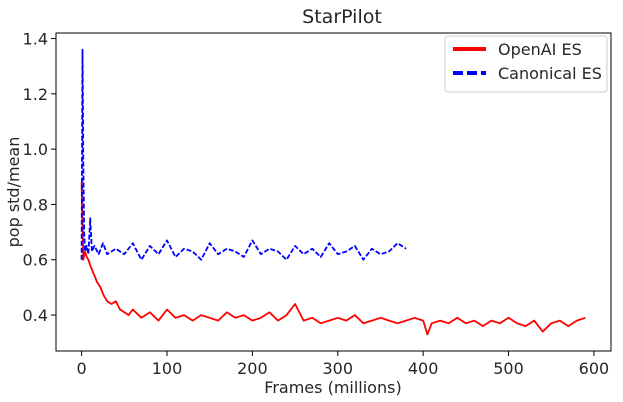  Describe the element at coordinates (35, 149) in the screenshot. I see `y-tick-label: 1.0` at that location.